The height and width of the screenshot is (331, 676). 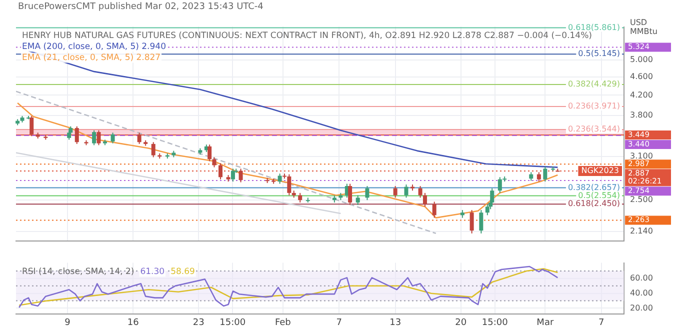 What do you see at coordinates (594, 129) in the screenshot?
I see `ref-line-label: 0.236(3.544)` at bounding box center [594, 129].